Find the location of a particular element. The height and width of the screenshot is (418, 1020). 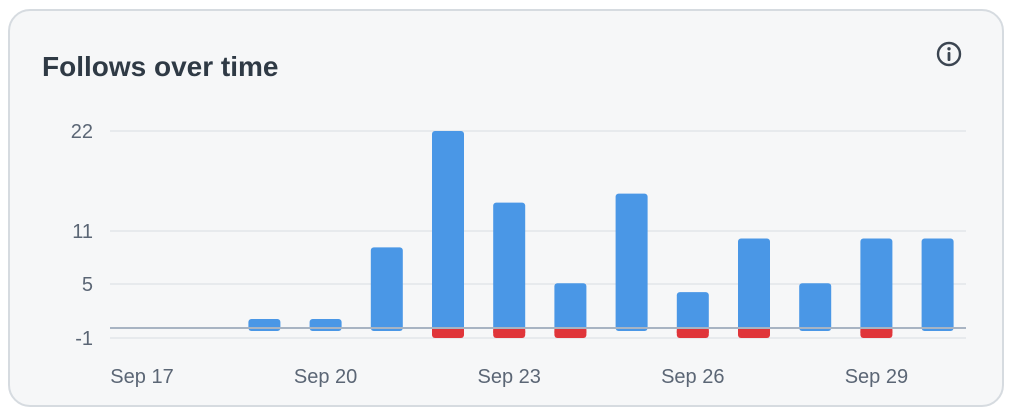

x-axis-ticks: Sep 17 Sep 20 Sep 23 Sep 26 Sep 29 is located at coordinates (509, 377).